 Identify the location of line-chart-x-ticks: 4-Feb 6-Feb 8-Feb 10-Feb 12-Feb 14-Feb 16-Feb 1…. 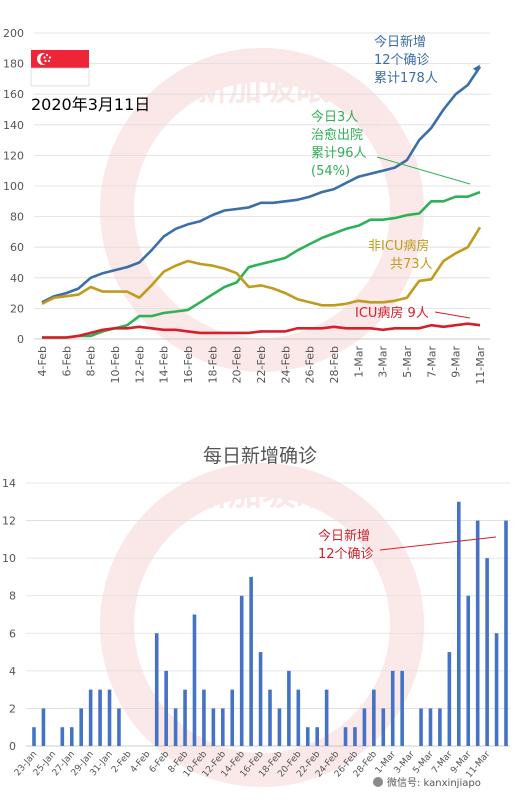
(261, 365).